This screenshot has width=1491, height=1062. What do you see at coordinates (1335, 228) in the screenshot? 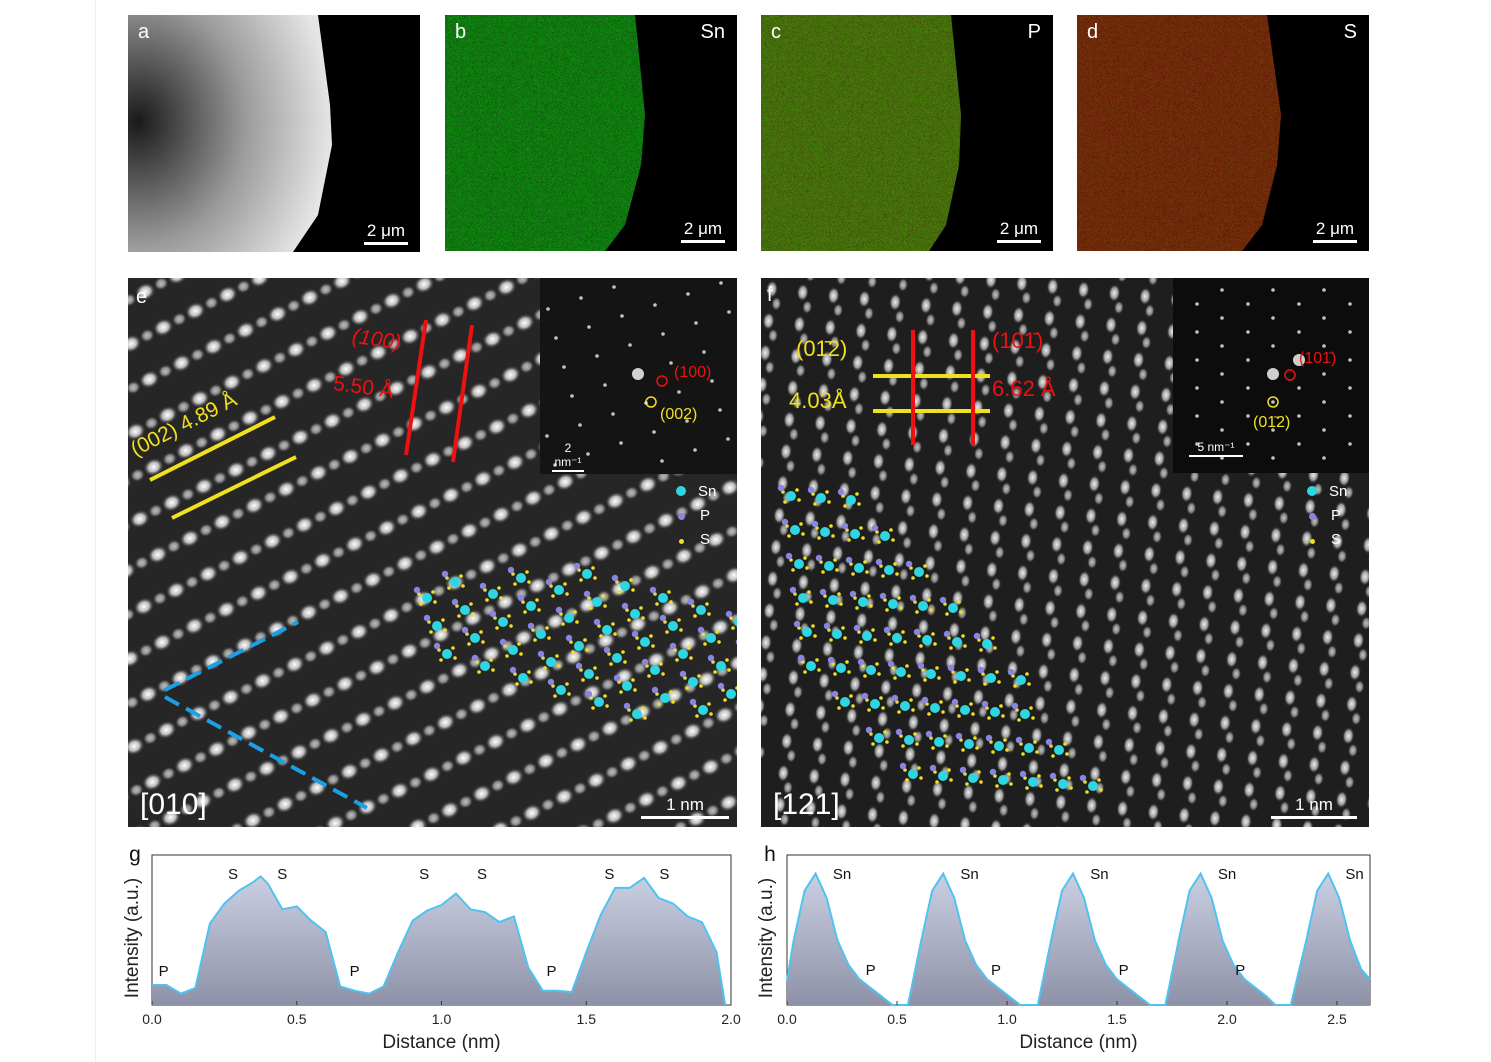
I see `scale-bar-label: 2 μm` at bounding box center [1335, 228].